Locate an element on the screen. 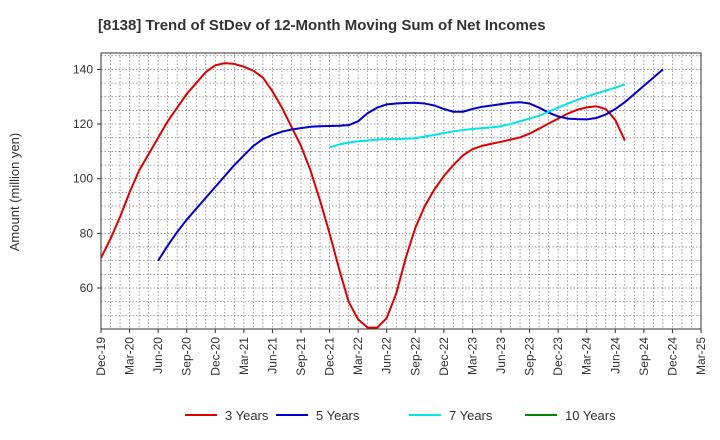  legend-label: 7 Years is located at coordinates (471, 415).